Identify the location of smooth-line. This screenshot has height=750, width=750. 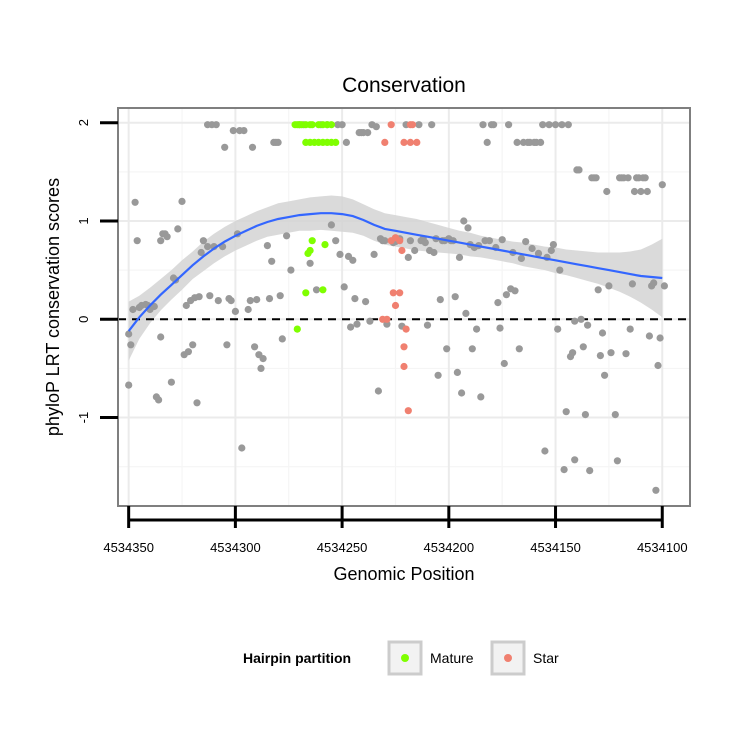
(395, 272).